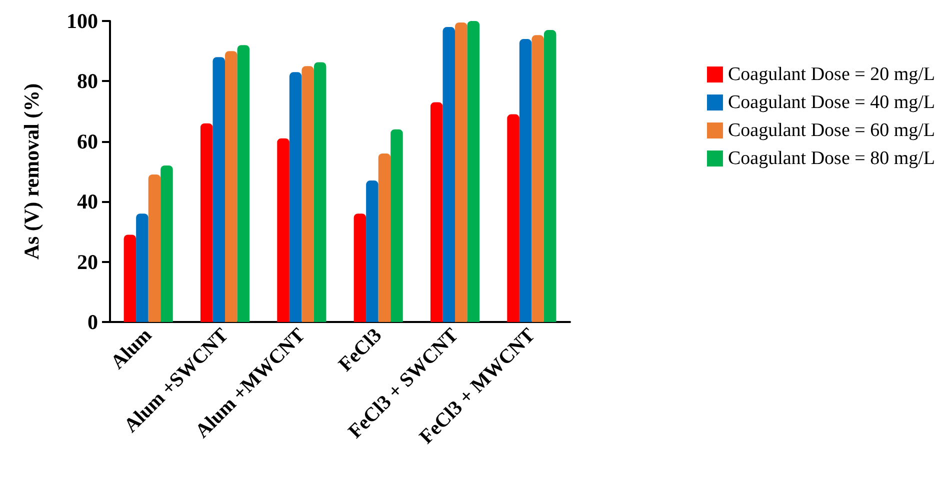  What do you see at coordinates (32, 171) in the screenshot?
I see `y-axis-title: As (V) removal (%)` at bounding box center [32, 171].